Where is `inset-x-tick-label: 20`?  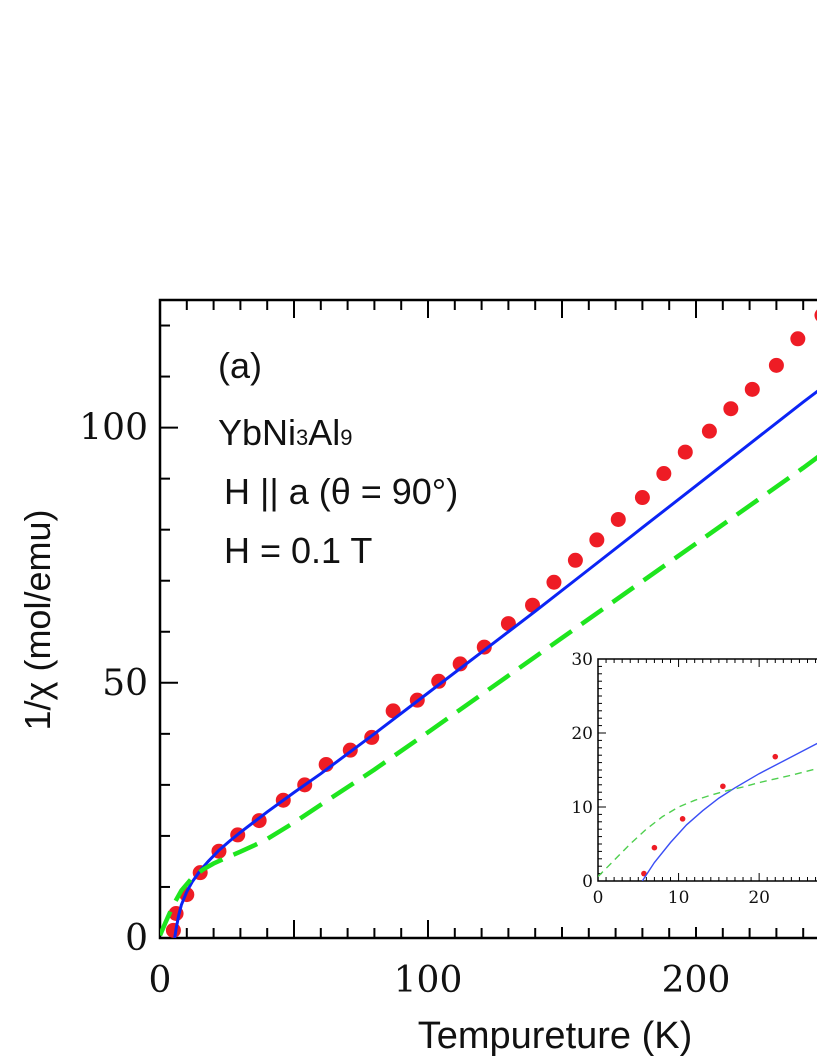
inset-x-tick-label: 20 is located at coordinates (759, 898).